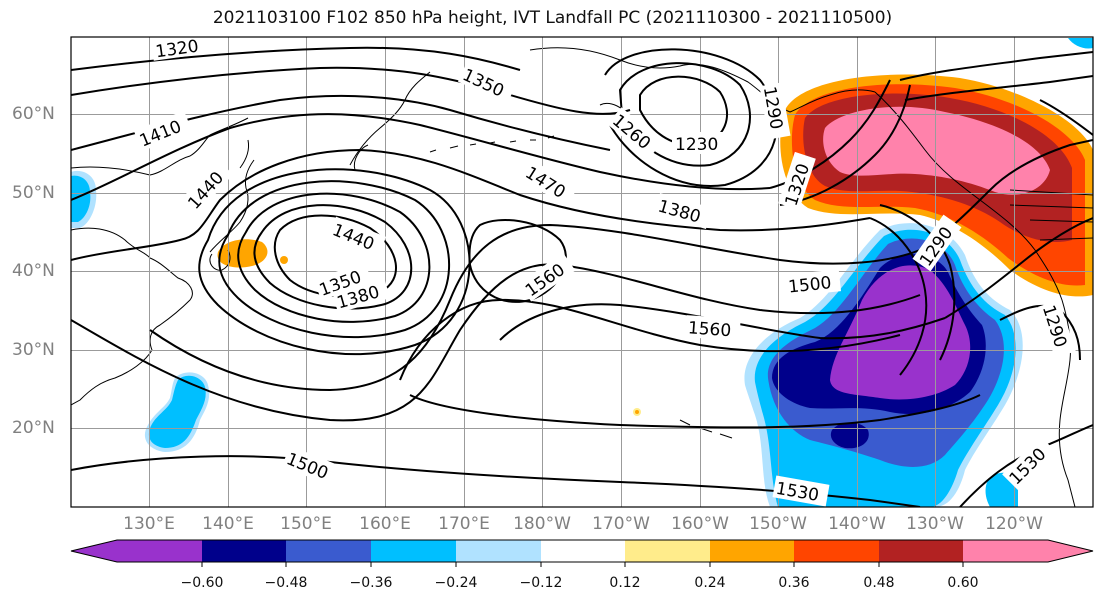 The image size is (1105, 601). I want to click on colorbar-tick-label: 0.60, so click(963, 583).